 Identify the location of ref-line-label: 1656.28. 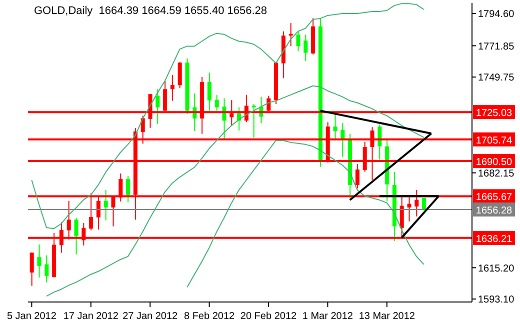
(494, 210).